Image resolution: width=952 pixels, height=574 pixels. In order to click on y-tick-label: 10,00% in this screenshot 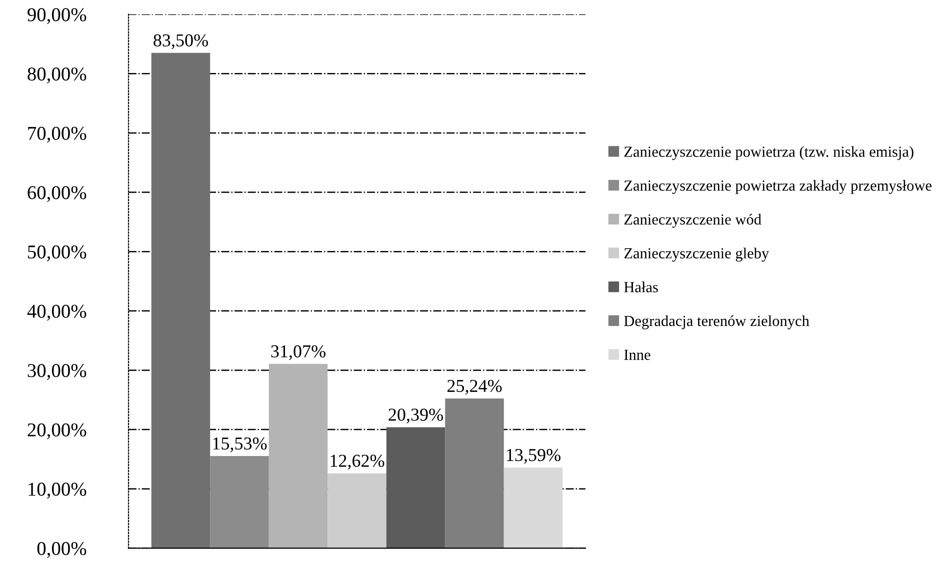, I will do `click(57, 490)`.